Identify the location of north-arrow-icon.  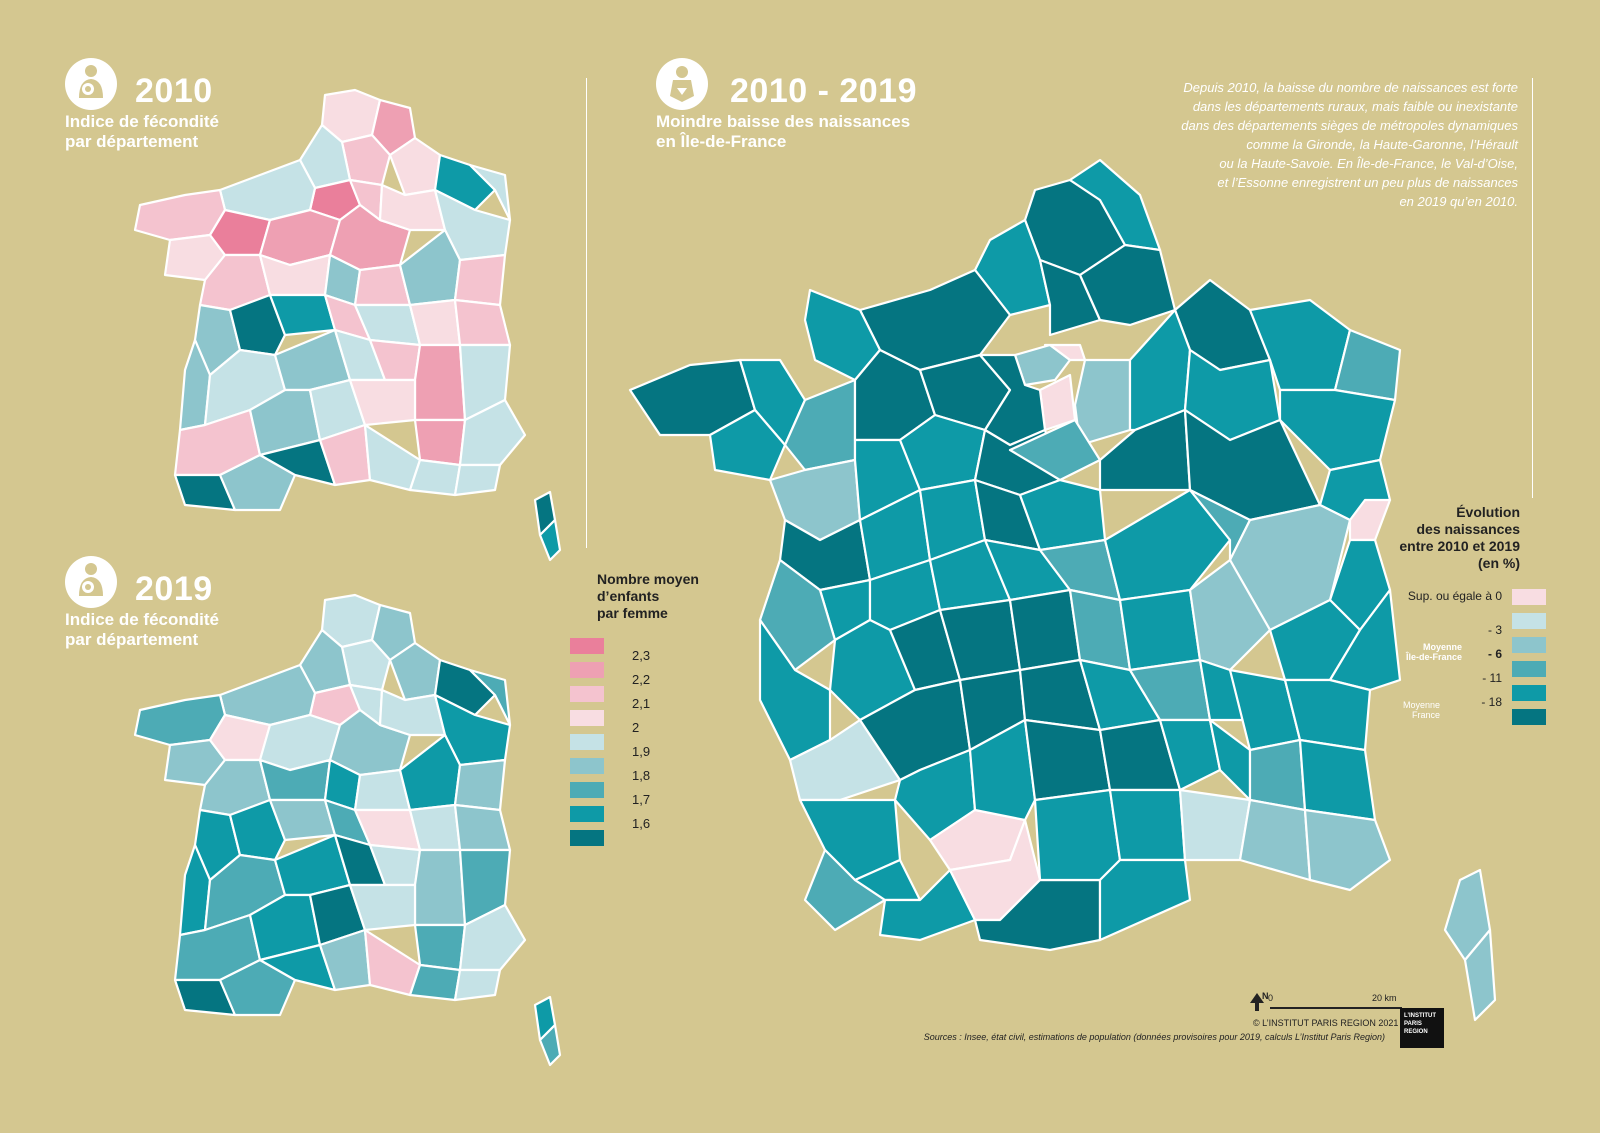
(1257, 1004).